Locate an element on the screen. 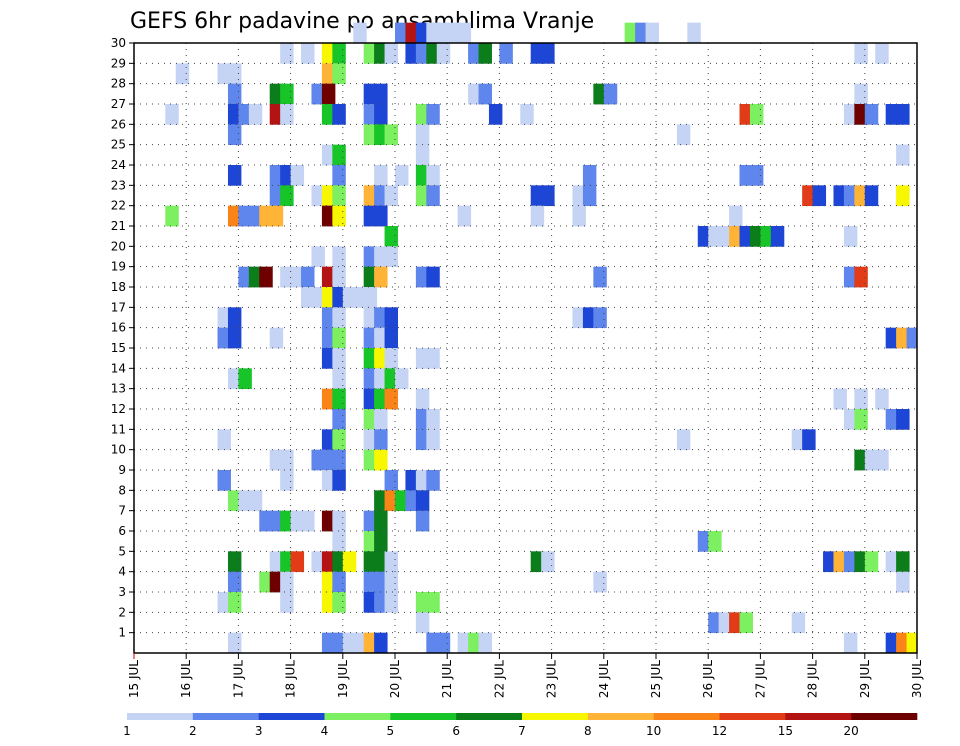 This screenshot has height=746, width=960. y-tick-label: 20 is located at coordinates (118, 246).